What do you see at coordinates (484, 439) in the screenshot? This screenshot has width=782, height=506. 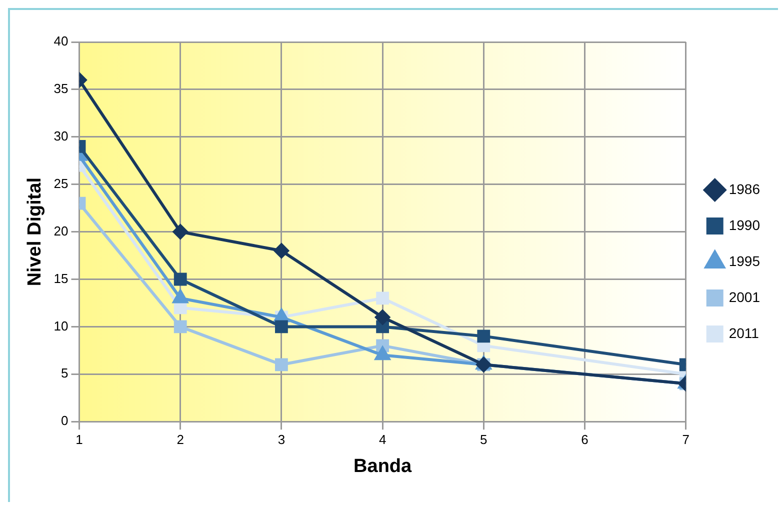 I see `x-tick-label: 5` at bounding box center [484, 439].